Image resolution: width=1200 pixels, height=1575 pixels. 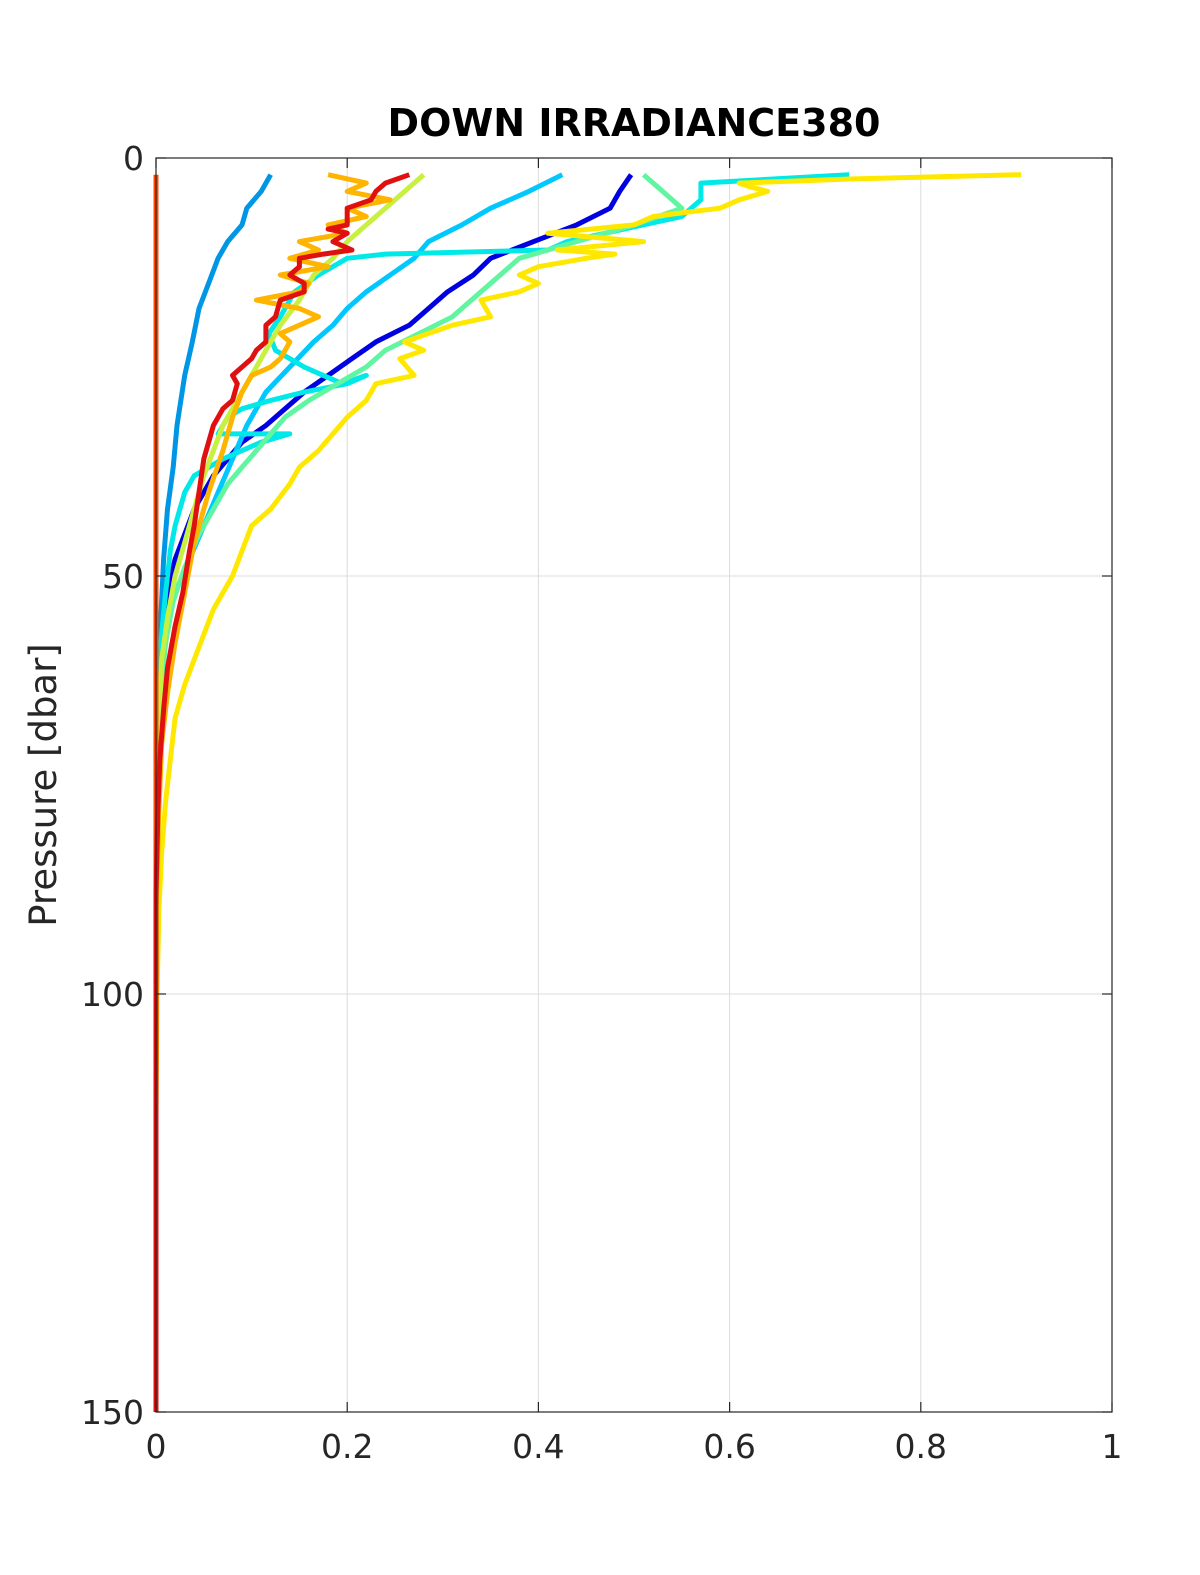 What do you see at coordinates (43, 784) in the screenshot?
I see `y-axis-label: Pressure [dbar]` at bounding box center [43, 784].